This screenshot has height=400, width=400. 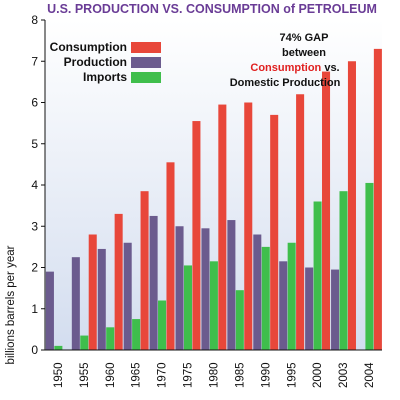 I want to click on legend-swatch-consumption, so click(x=146, y=47).